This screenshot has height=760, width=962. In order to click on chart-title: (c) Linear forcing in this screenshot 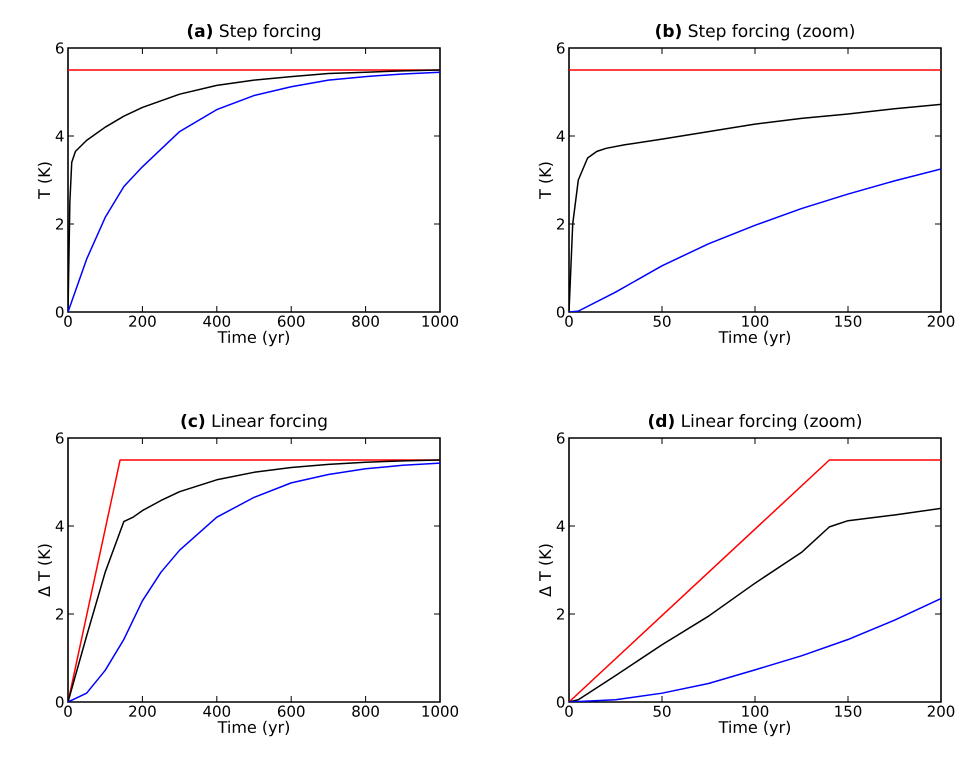, I will do `click(254, 422)`.